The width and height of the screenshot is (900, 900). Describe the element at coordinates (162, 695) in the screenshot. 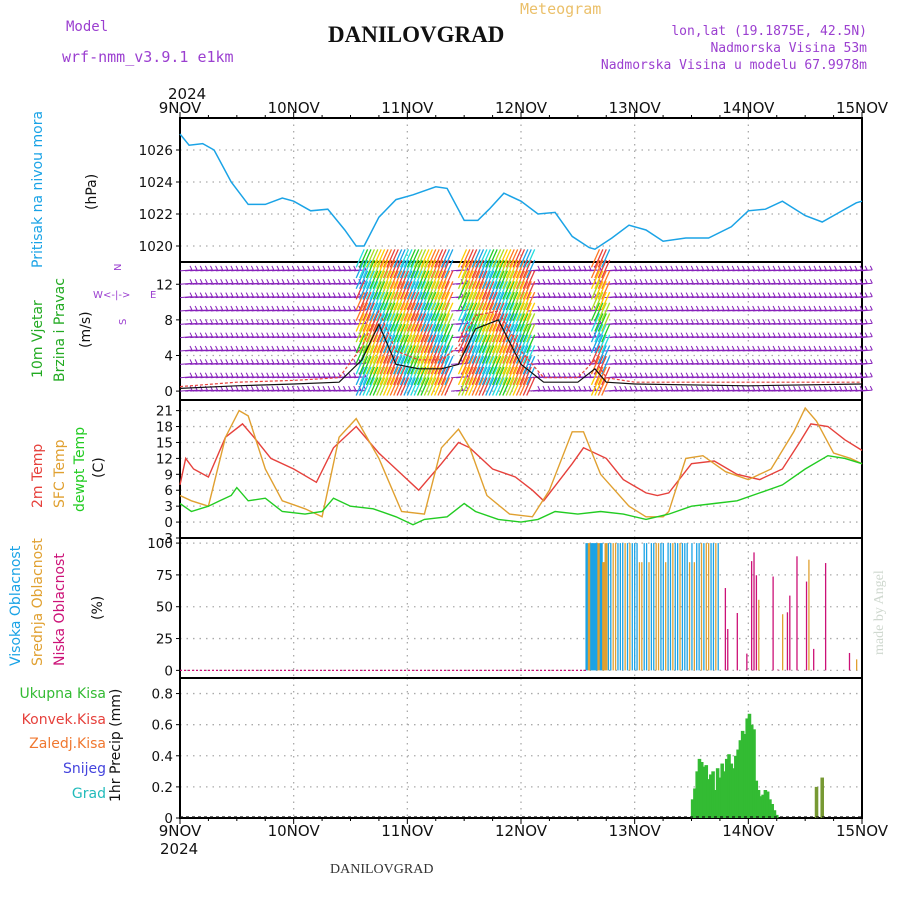

I see `y-tick-label: 0.8` at that location.